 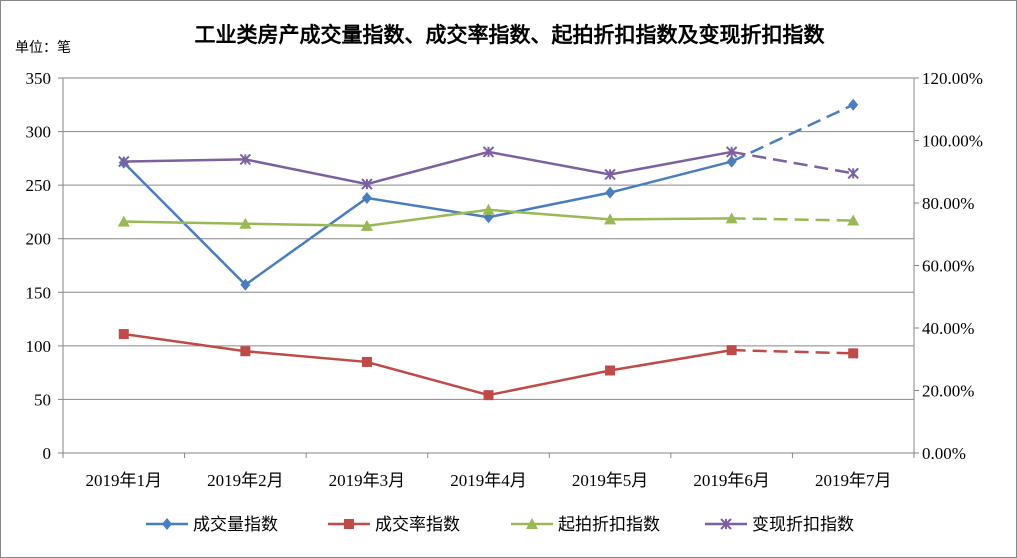 I want to click on y-left-tick-label: 250, so click(x=39, y=185).